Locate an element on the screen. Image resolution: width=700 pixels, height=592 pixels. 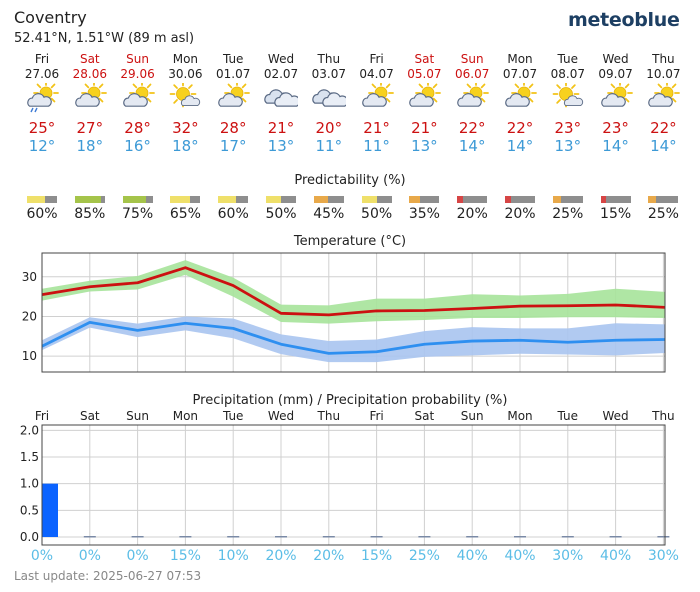
predictability-title: Predictability (%) is located at coordinates (350, 180).